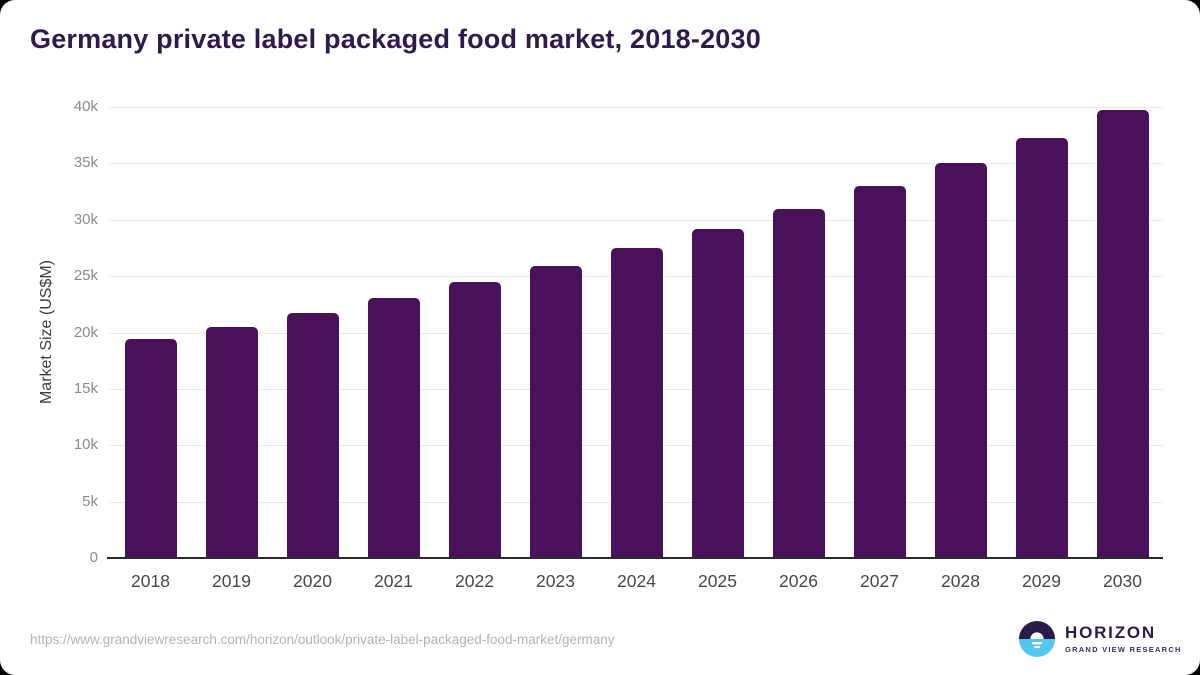  What do you see at coordinates (85, 445) in the screenshot?
I see `y-tick-10k: 10k` at bounding box center [85, 445].